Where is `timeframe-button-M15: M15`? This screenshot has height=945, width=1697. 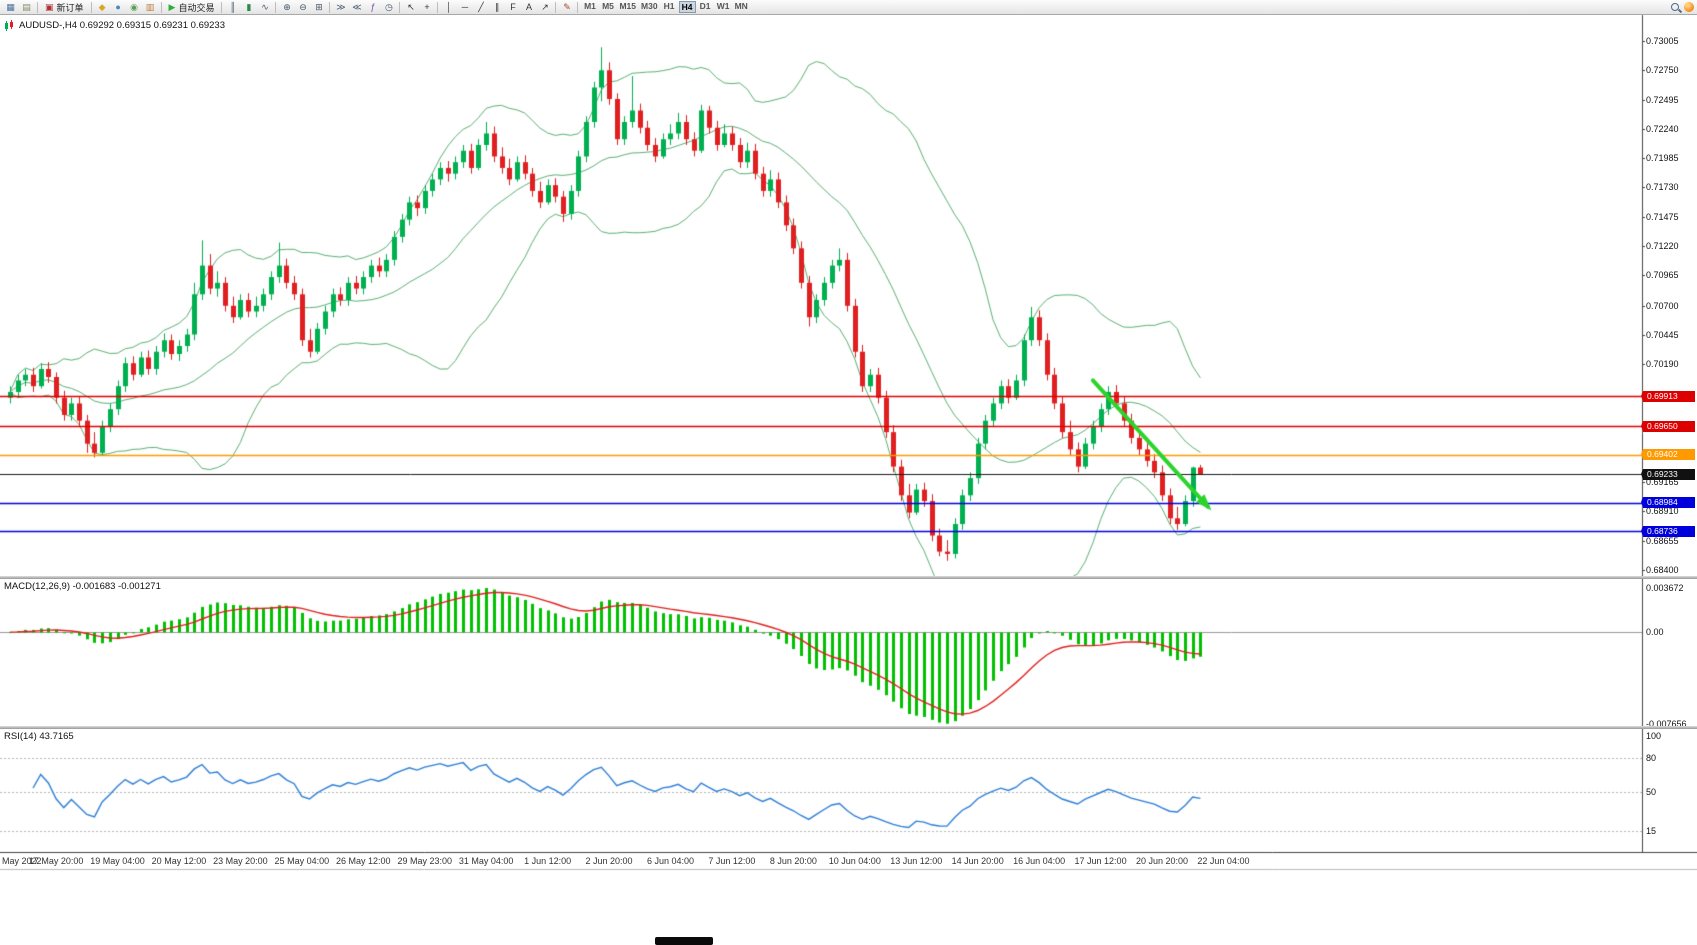 timeframe-button-M15: M15 is located at coordinates (628, 6).